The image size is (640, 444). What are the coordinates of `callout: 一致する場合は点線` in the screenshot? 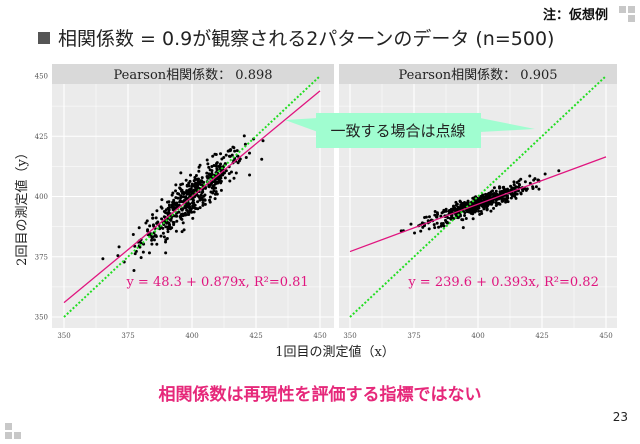 It's located at (410, 130).